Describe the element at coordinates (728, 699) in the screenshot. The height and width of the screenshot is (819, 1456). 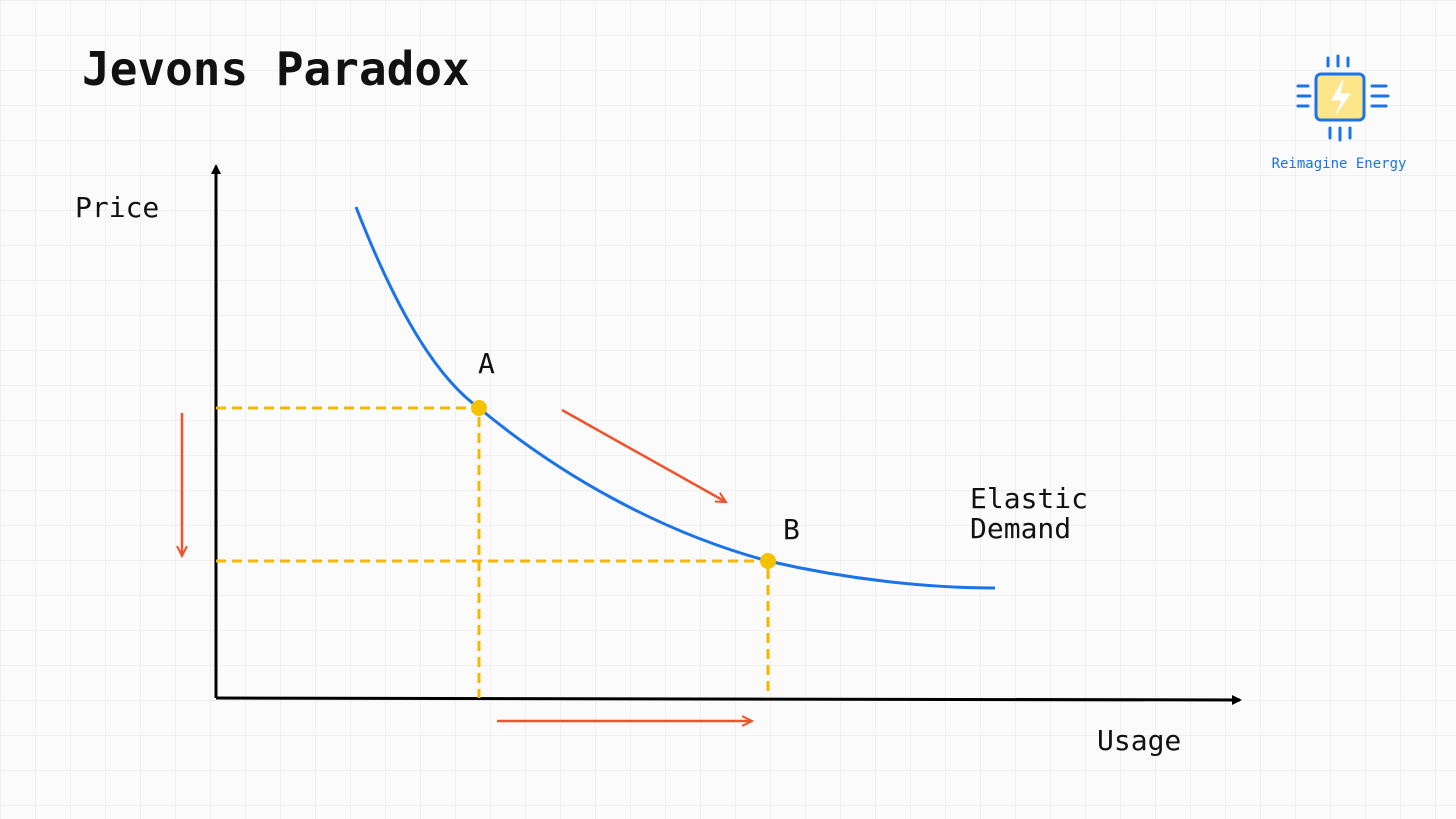
I see `x-axis` at that location.